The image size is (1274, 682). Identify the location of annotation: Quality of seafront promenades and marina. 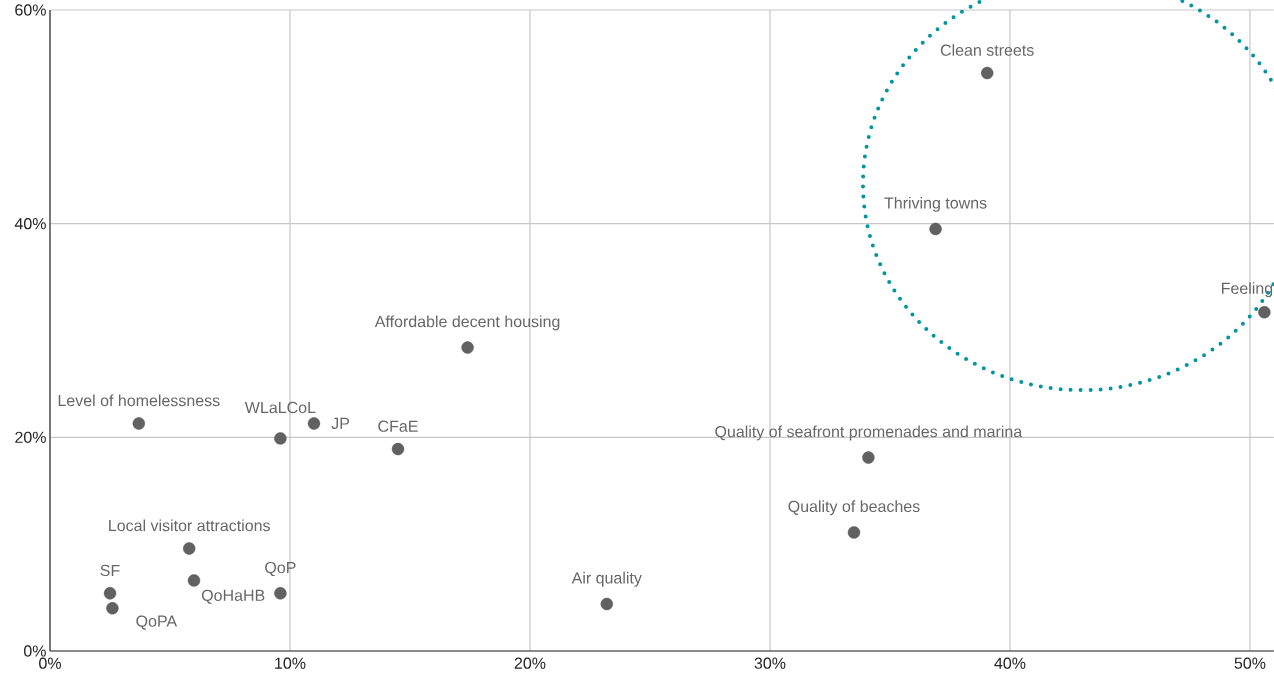
(869, 433).